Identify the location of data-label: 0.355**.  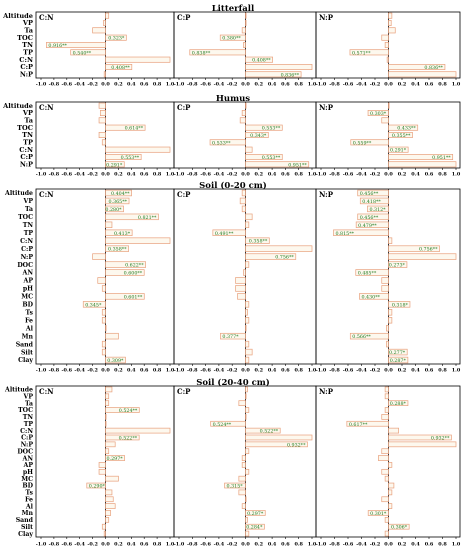
(401, 136).